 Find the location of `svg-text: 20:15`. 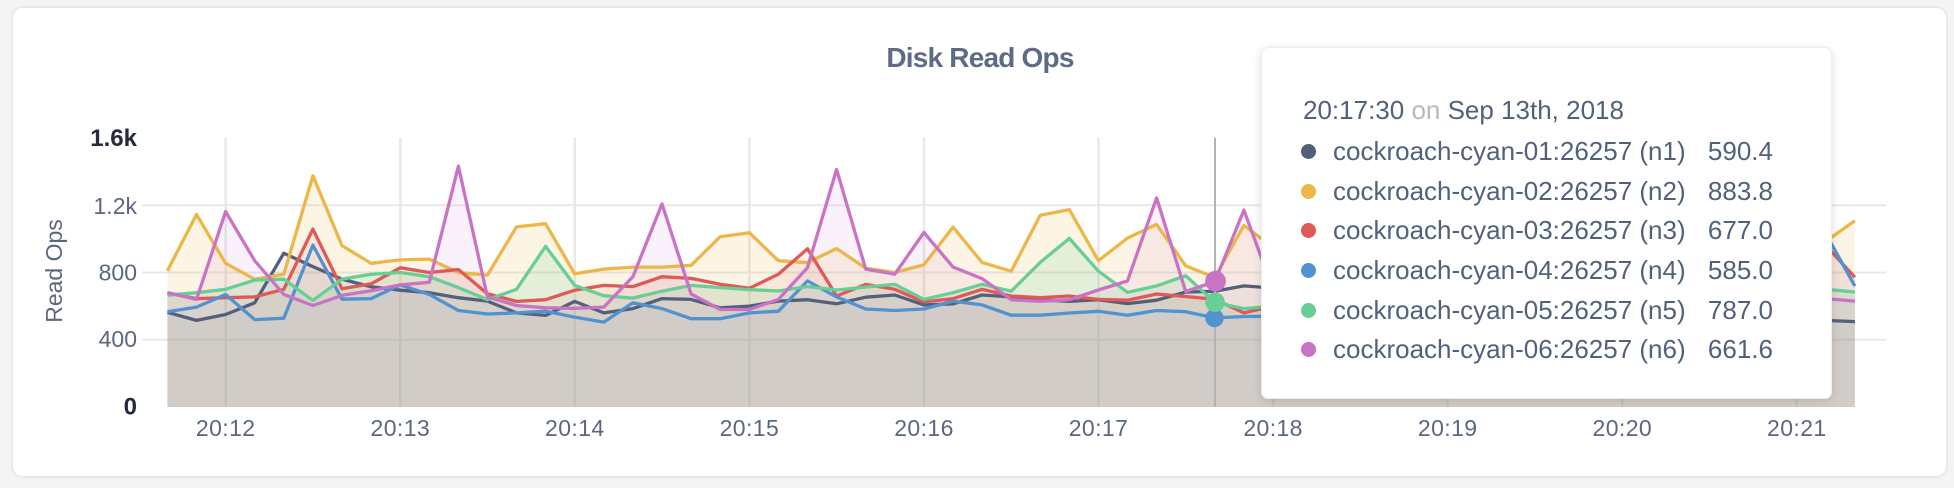

svg-text: 20:15 is located at coordinates (750, 428).